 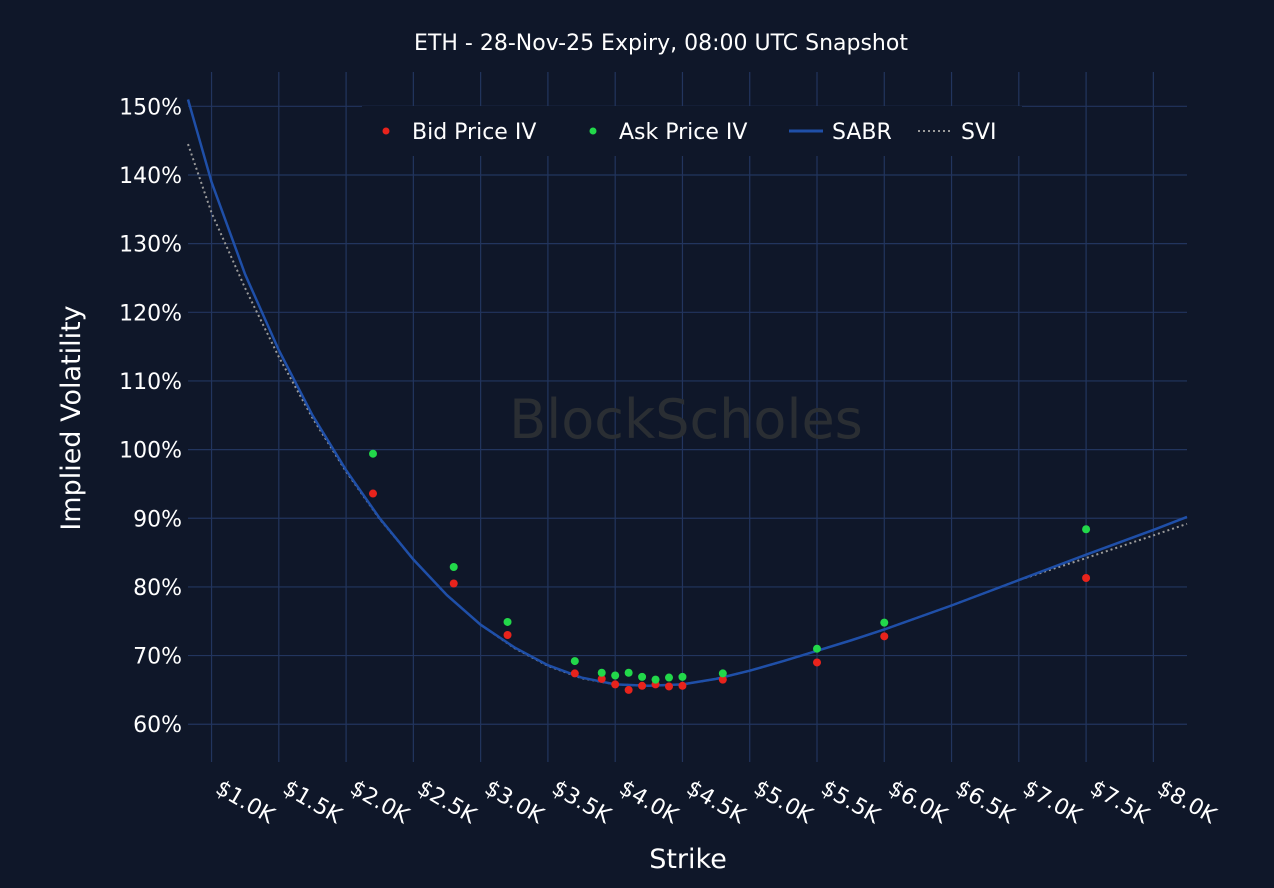 I want to click on y-tick-label: 120%, so click(x=150, y=313).